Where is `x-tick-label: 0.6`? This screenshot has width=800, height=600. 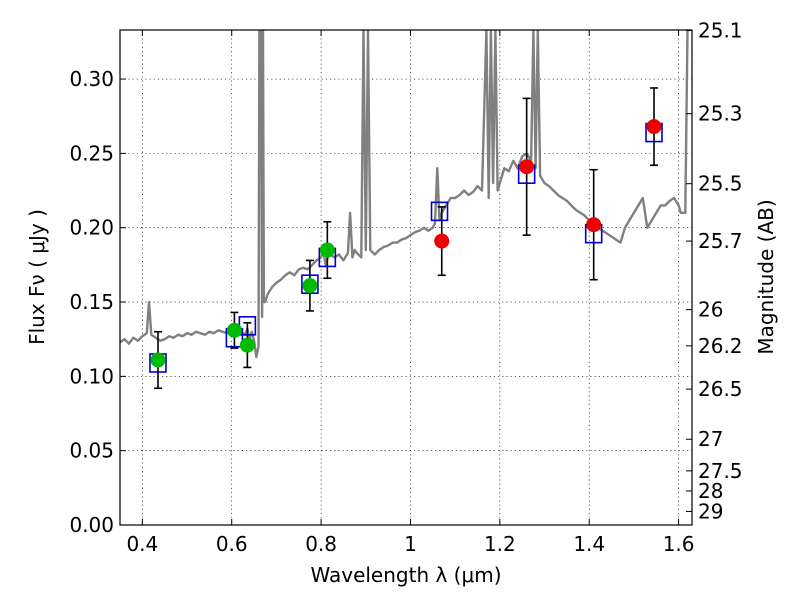 x-tick-label: 0.6 is located at coordinates (232, 544).